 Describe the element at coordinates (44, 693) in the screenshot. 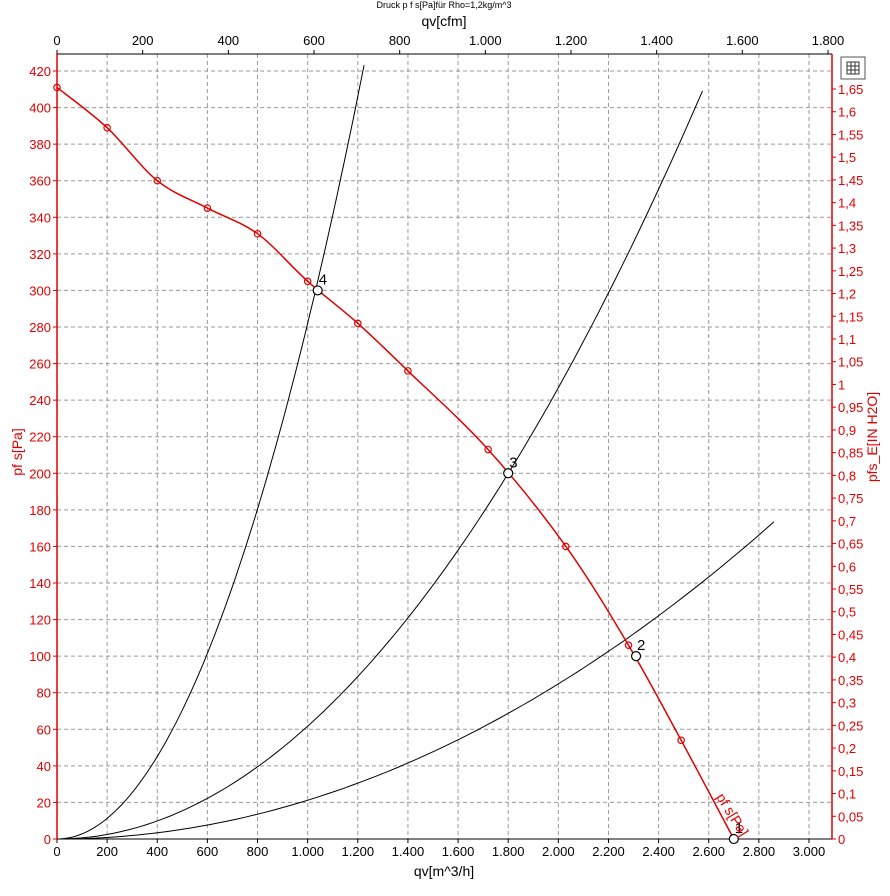

I see `left-tick-label: 80` at that location.